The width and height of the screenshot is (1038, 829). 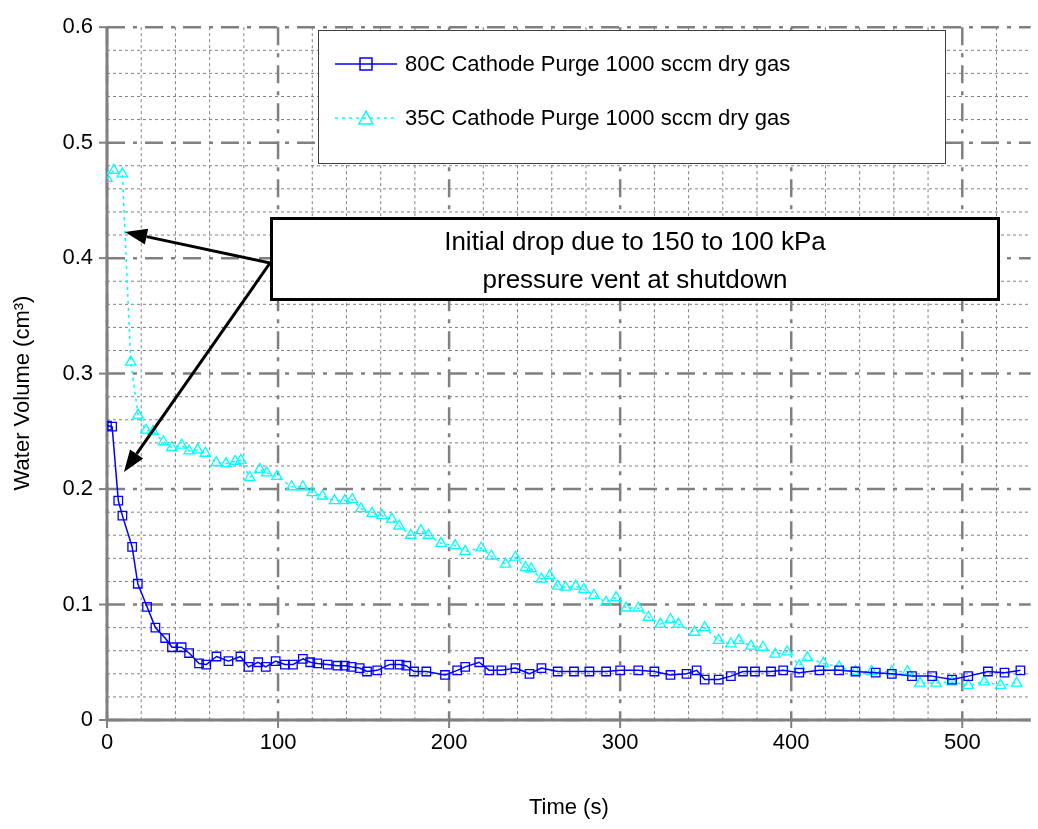 I want to click on y-tick-label: 0.6, so click(x=77, y=26).